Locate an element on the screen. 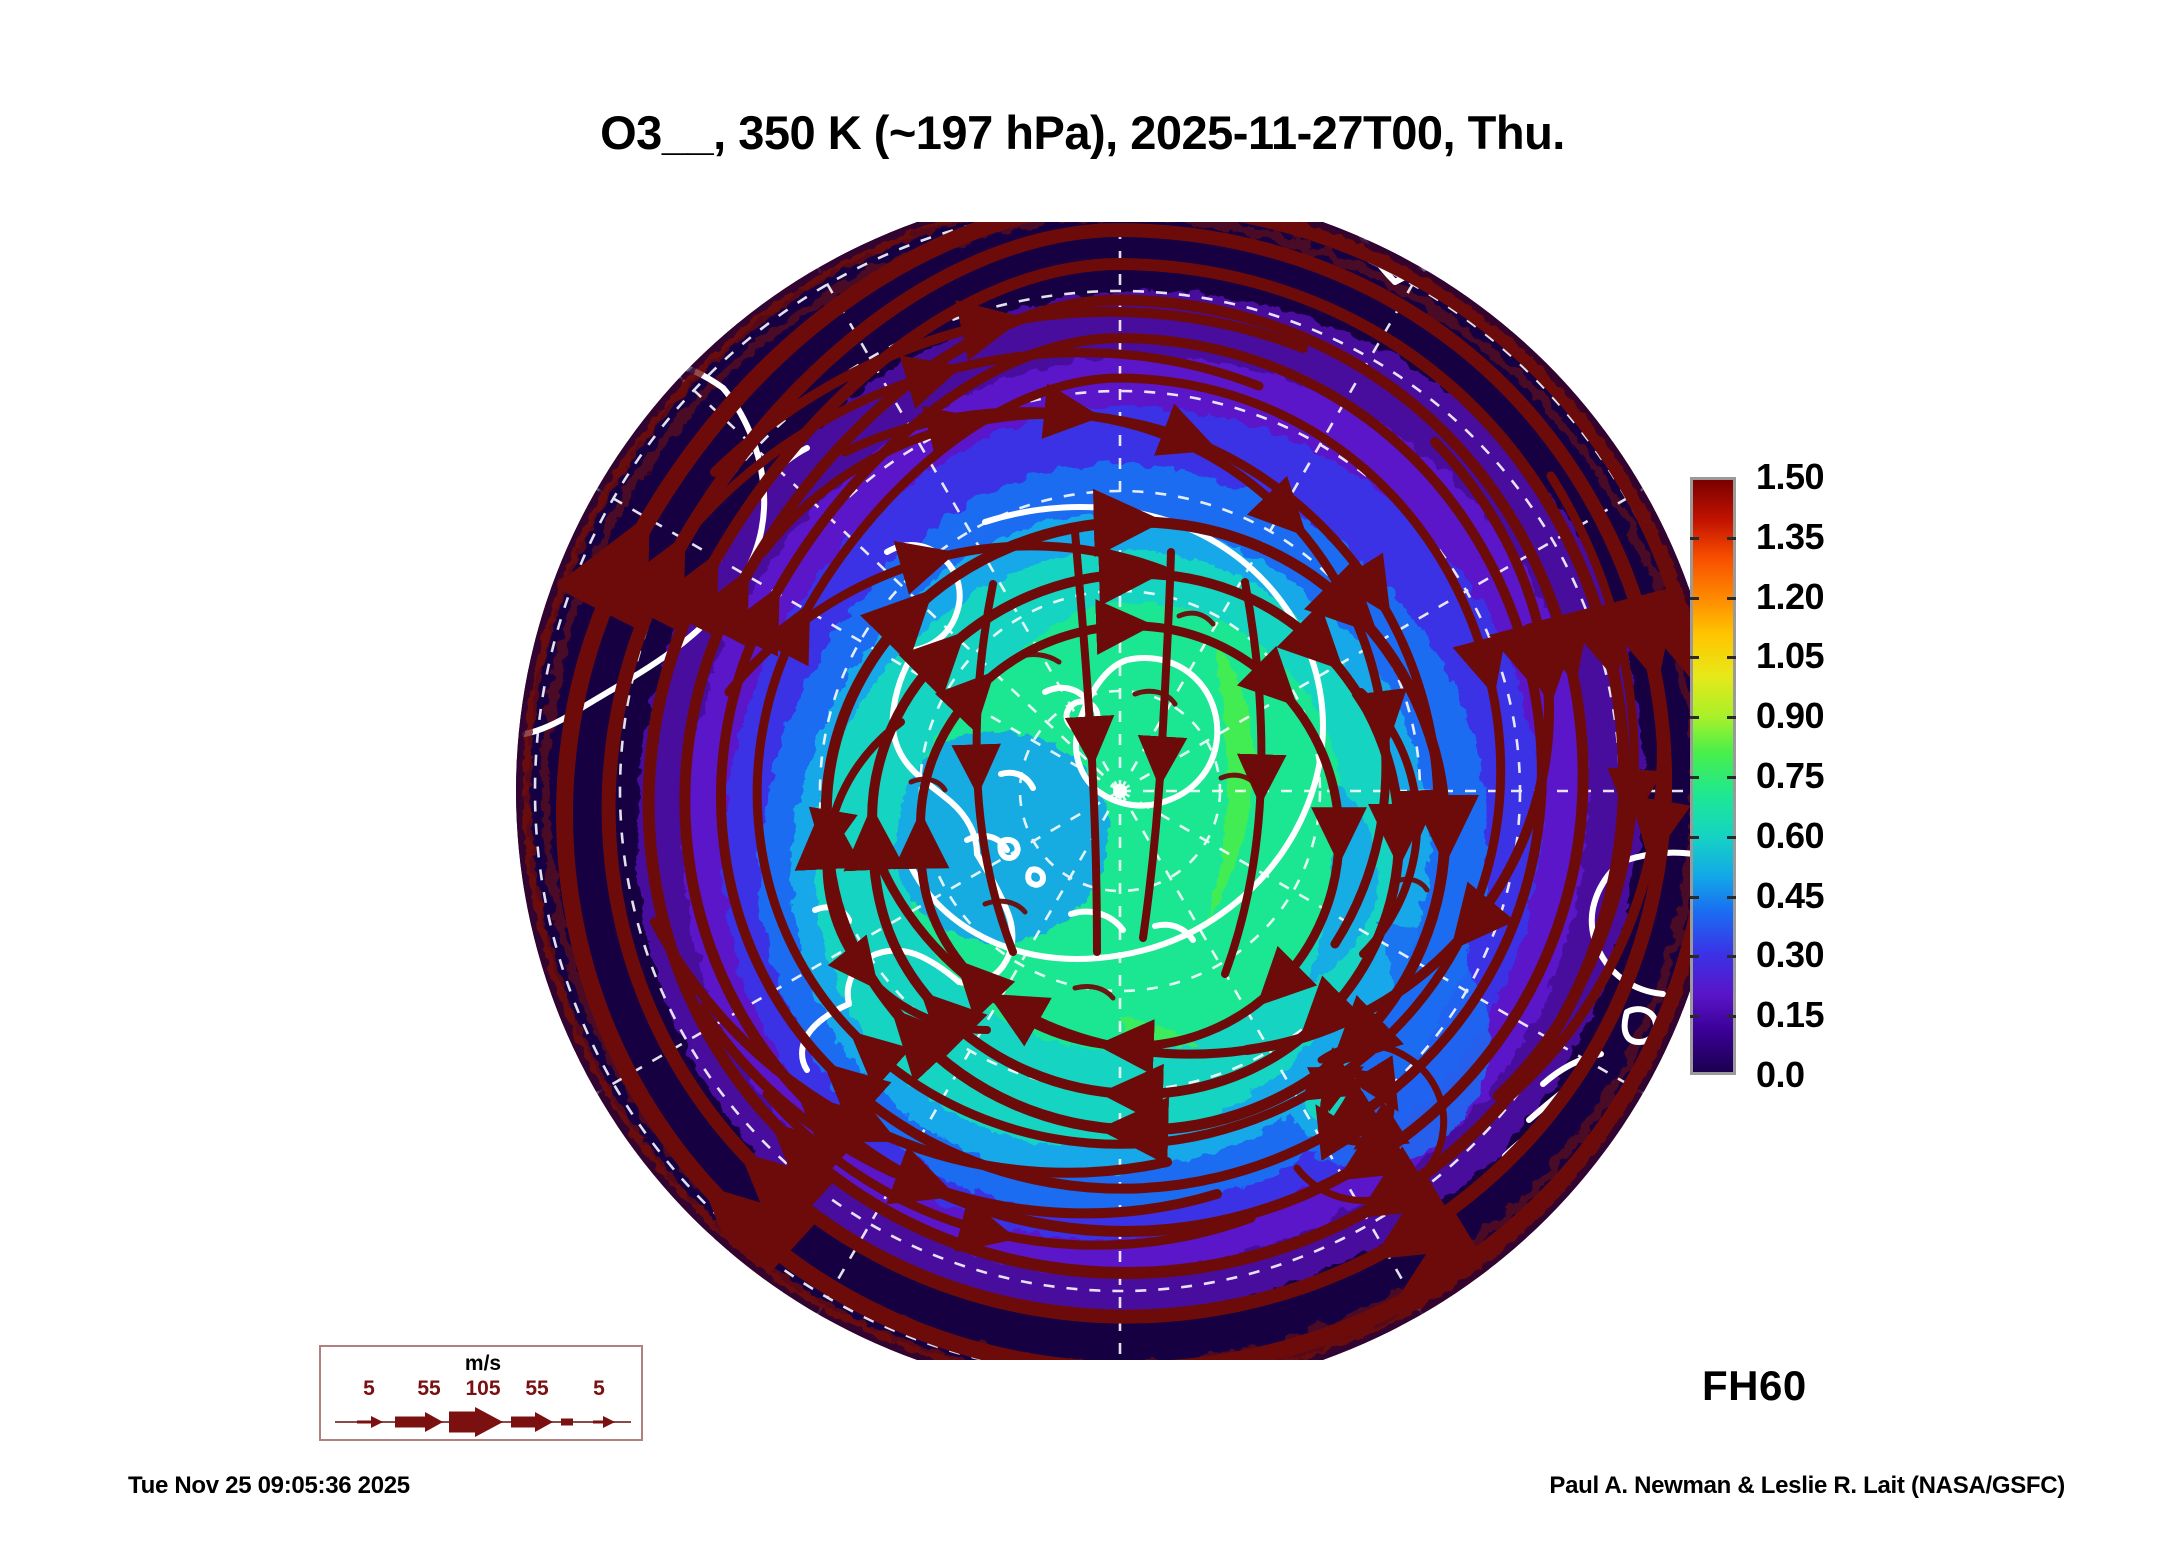 The image size is (2165, 1561). colorbar-tick-label: 0.60 is located at coordinates (1790, 835).